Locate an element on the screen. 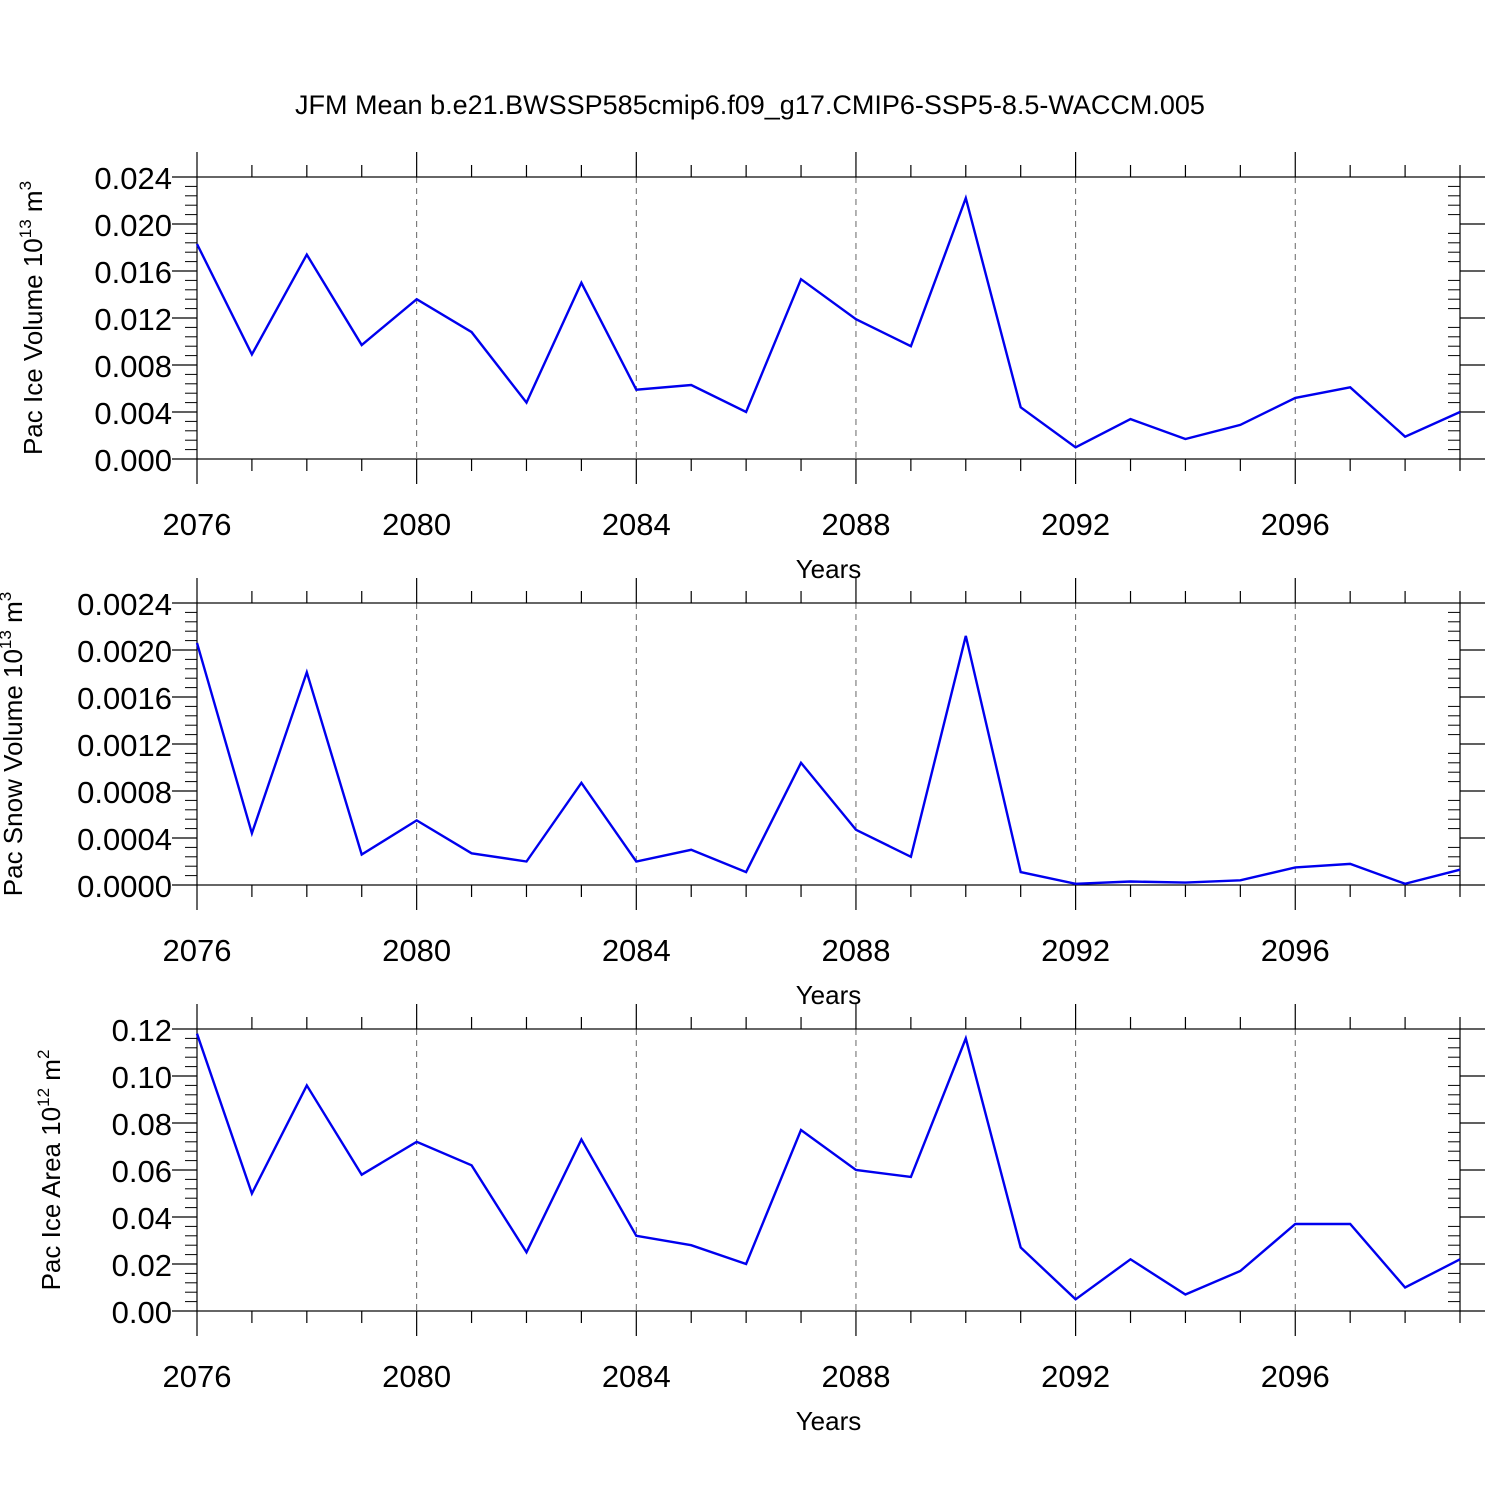  y-tick-label: 0.0020 is located at coordinates (124, 651).